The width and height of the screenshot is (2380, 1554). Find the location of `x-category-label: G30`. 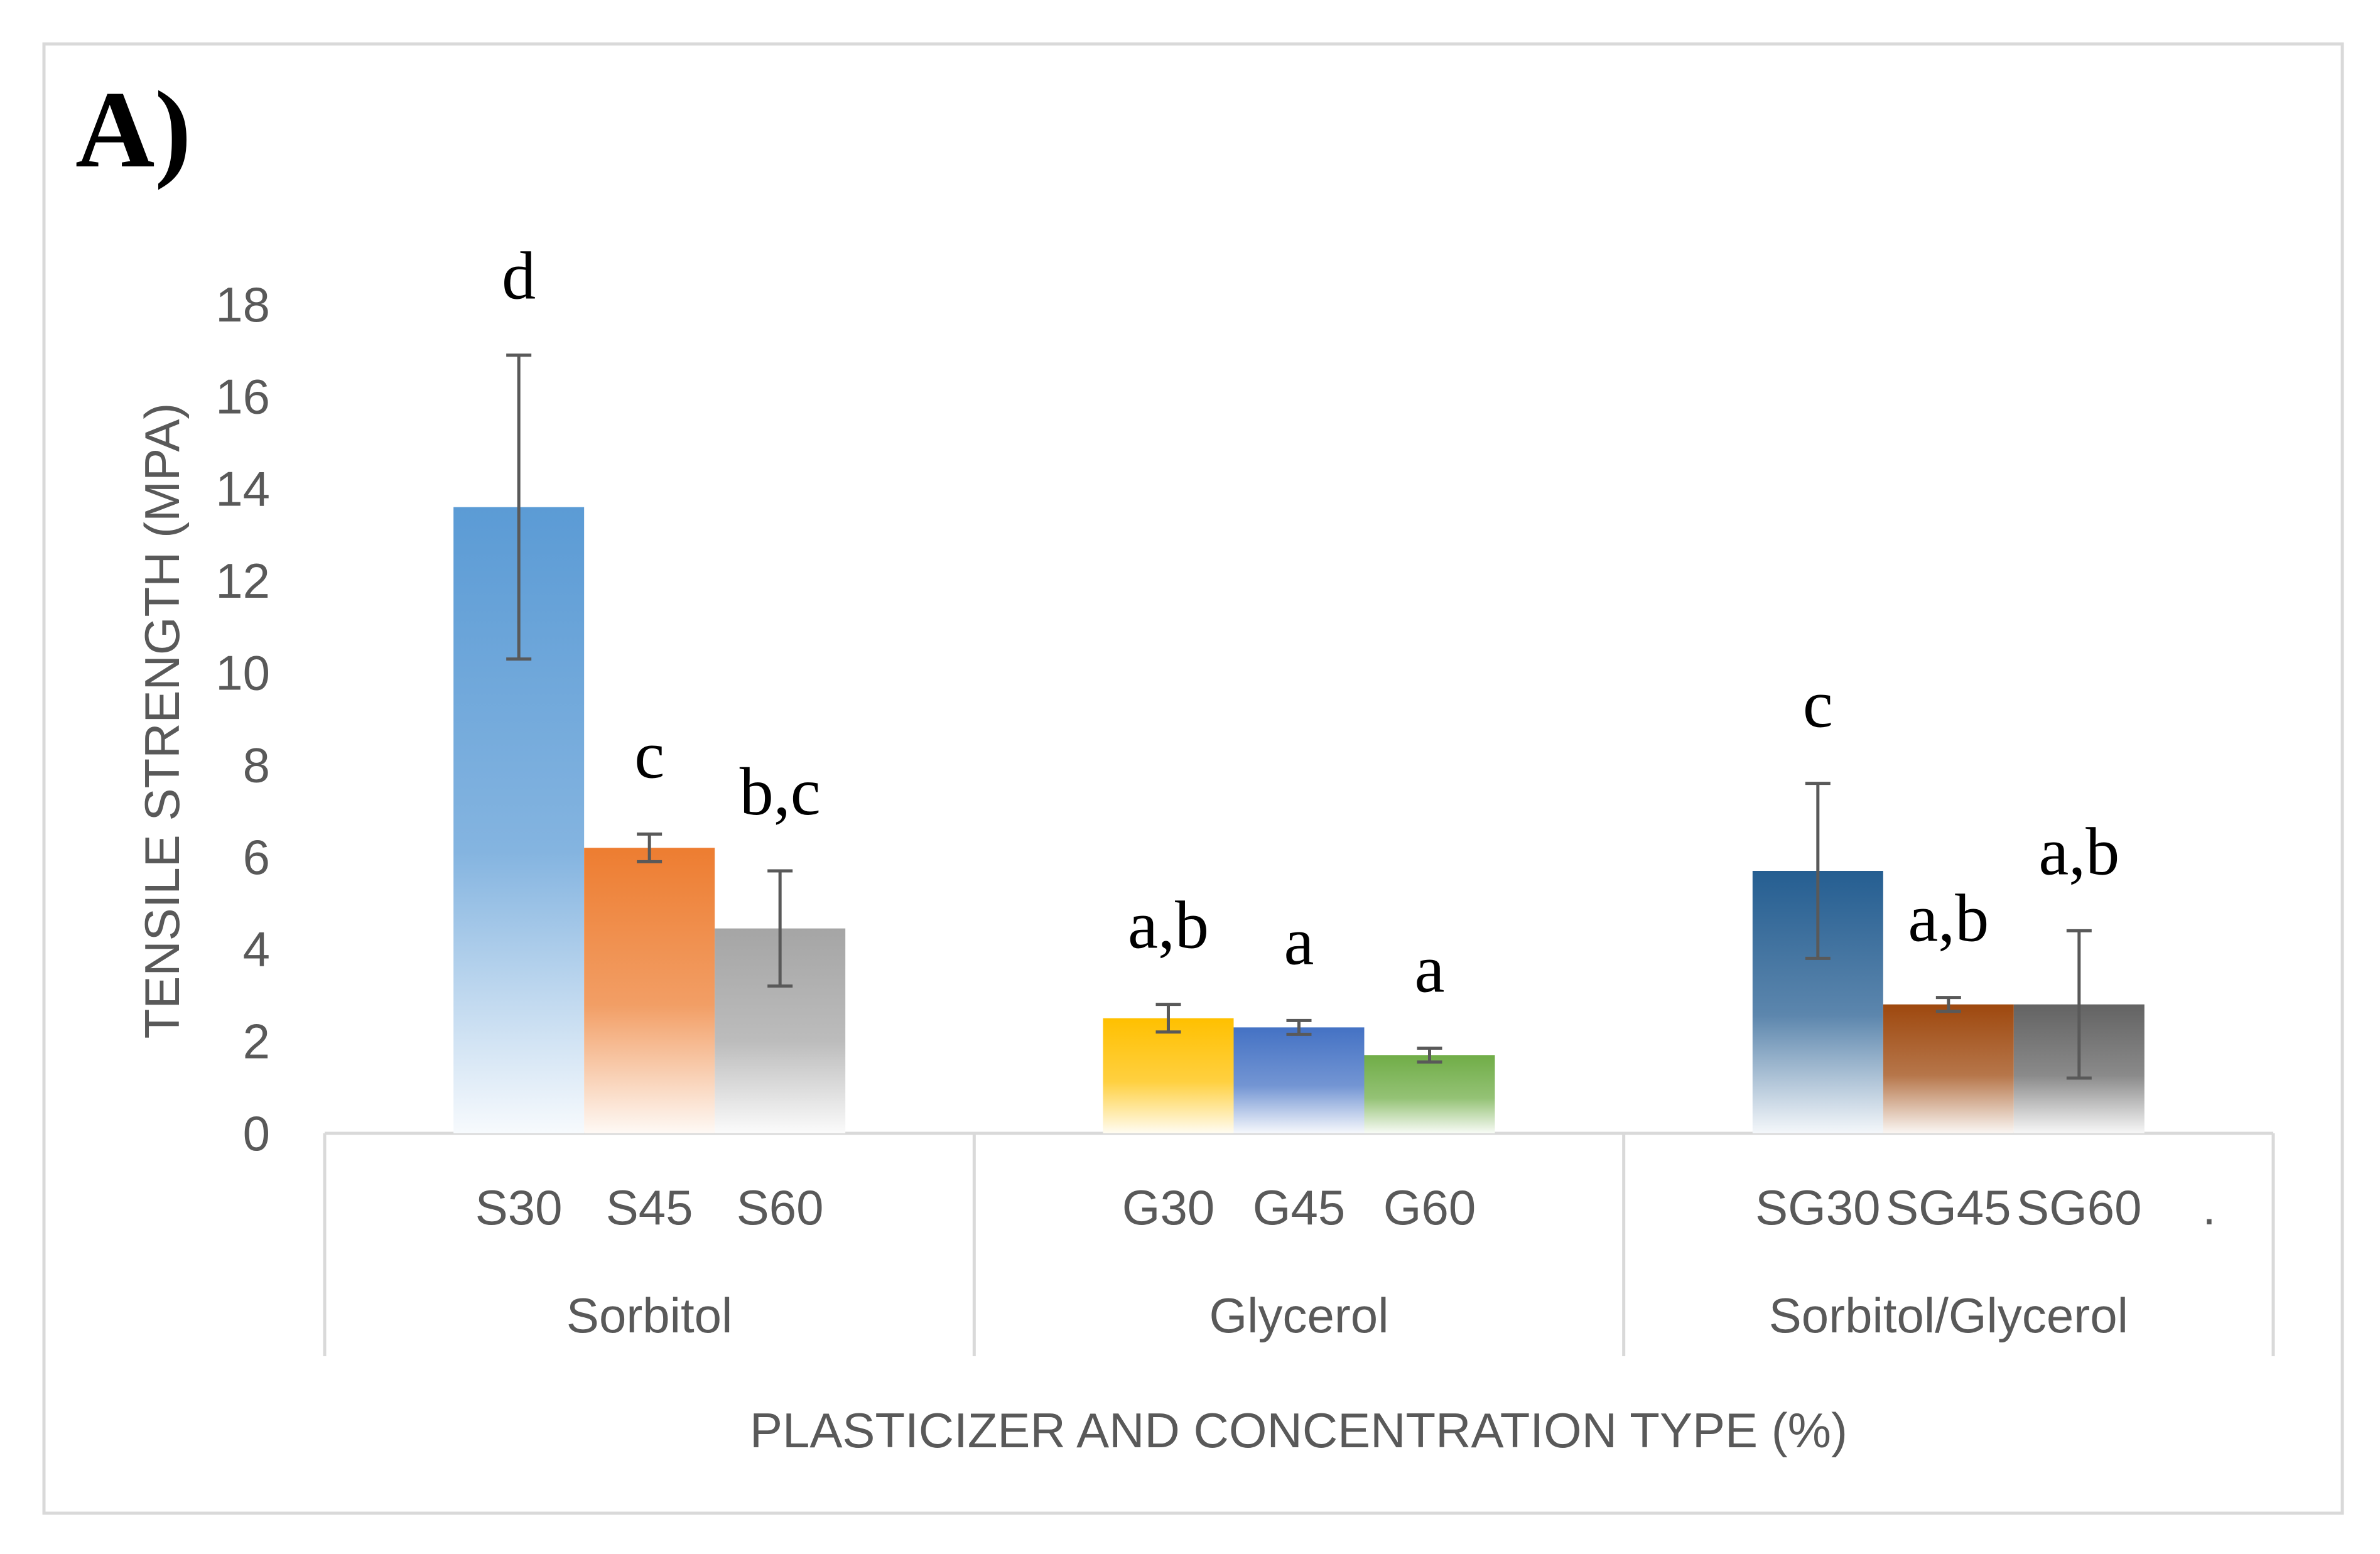

x-category-label: G30 is located at coordinates (1168, 1207).